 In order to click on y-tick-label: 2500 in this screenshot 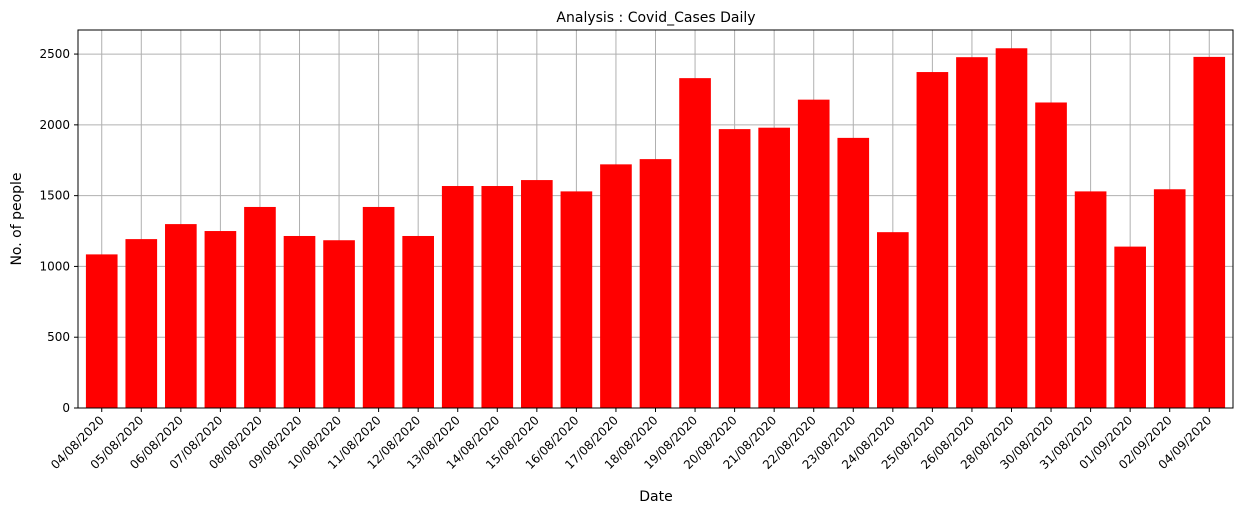, I will do `click(54, 54)`.